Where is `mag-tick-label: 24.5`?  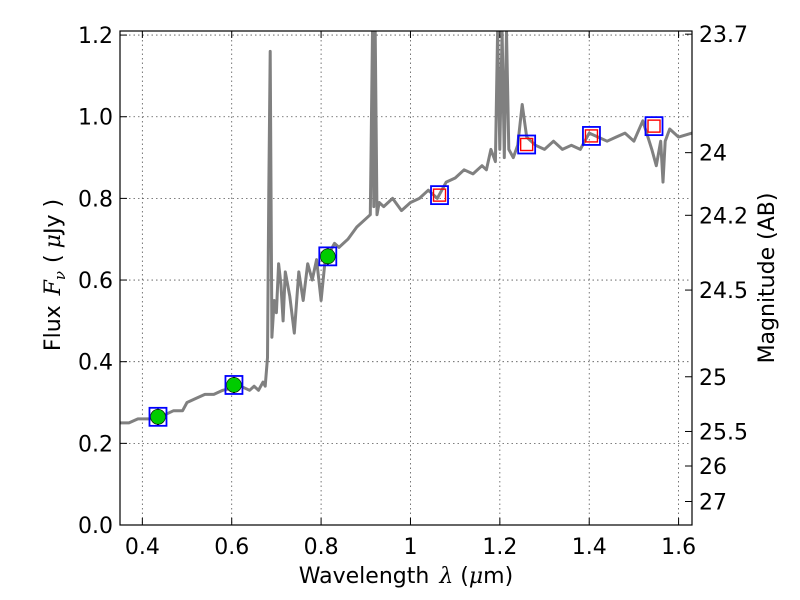 mag-tick-label: 24.5 is located at coordinates (723, 291).